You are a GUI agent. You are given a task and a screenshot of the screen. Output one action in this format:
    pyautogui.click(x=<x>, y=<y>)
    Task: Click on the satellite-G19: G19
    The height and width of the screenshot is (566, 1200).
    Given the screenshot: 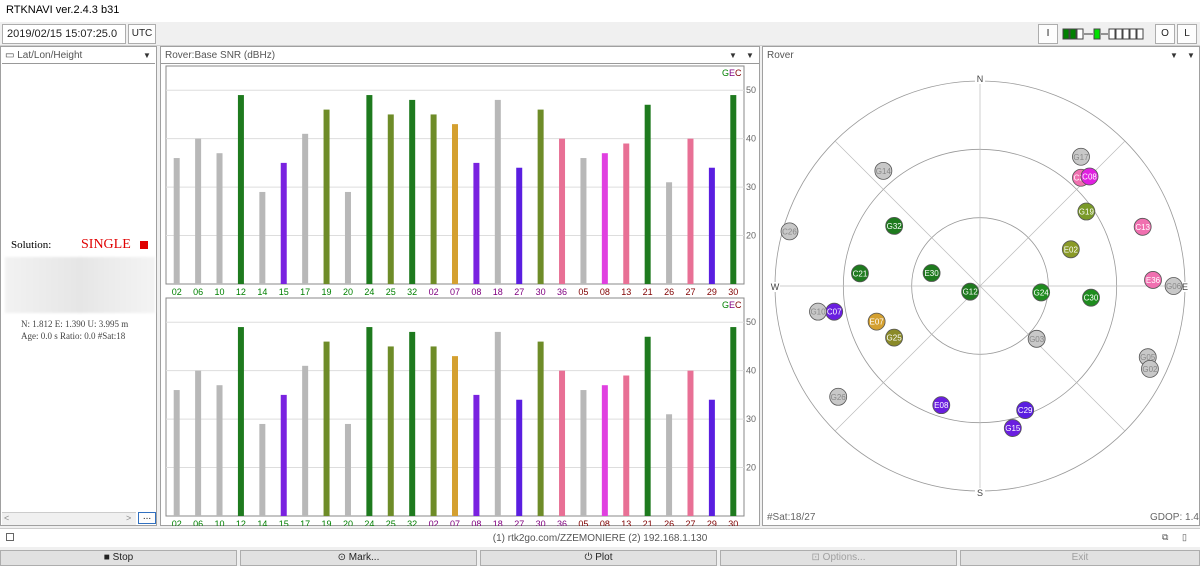 What is the action you would take?
    pyautogui.click(x=1086, y=211)
    